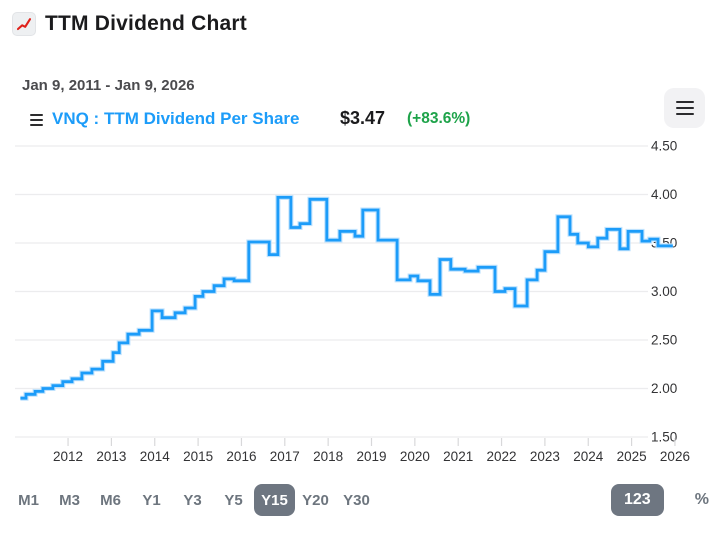  I want to click on series-change-badge: (+83.6%), so click(439, 118).